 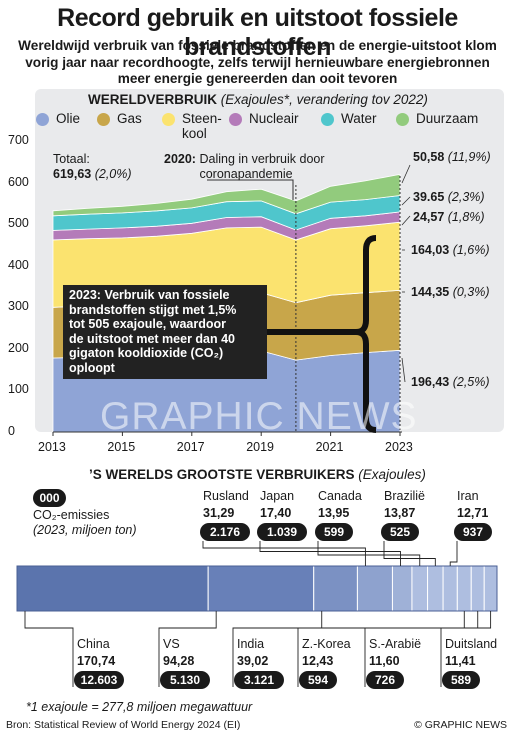 I want to click on country-value: 11,41, so click(x=460, y=661).